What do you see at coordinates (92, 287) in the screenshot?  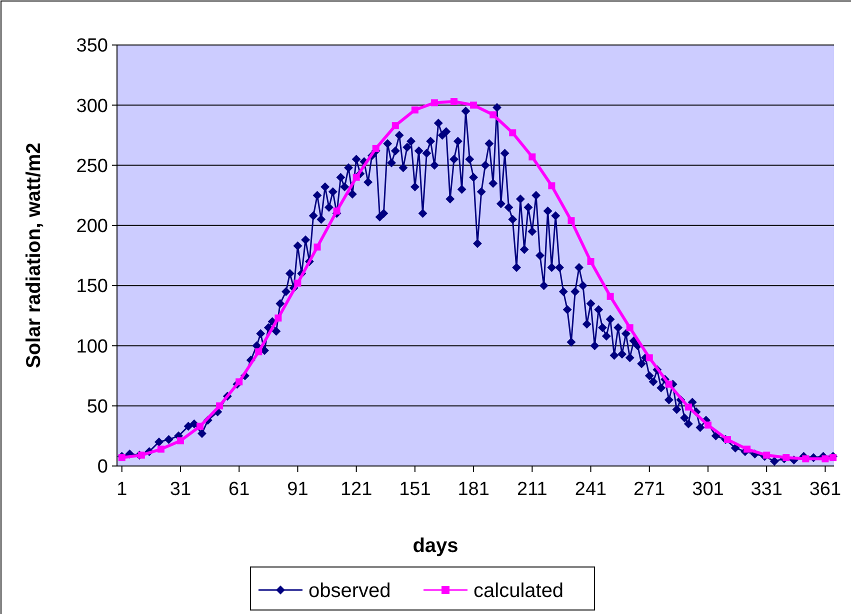 I see `y-tick-label: 150` at bounding box center [92, 287].